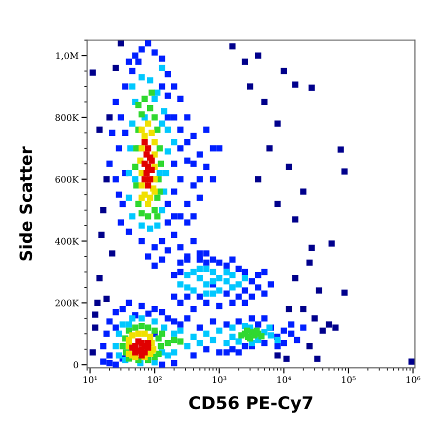  Describe the element at coordinates (67, 117) in the screenshot. I see `y-tick-label: 800K` at that location.